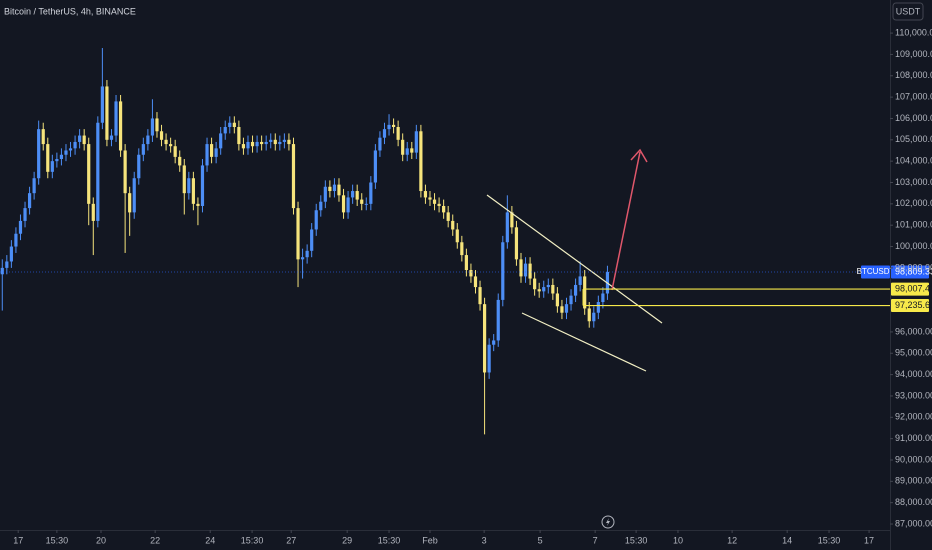 The image size is (932, 550). I want to click on arrow-head, so click(639, 155).